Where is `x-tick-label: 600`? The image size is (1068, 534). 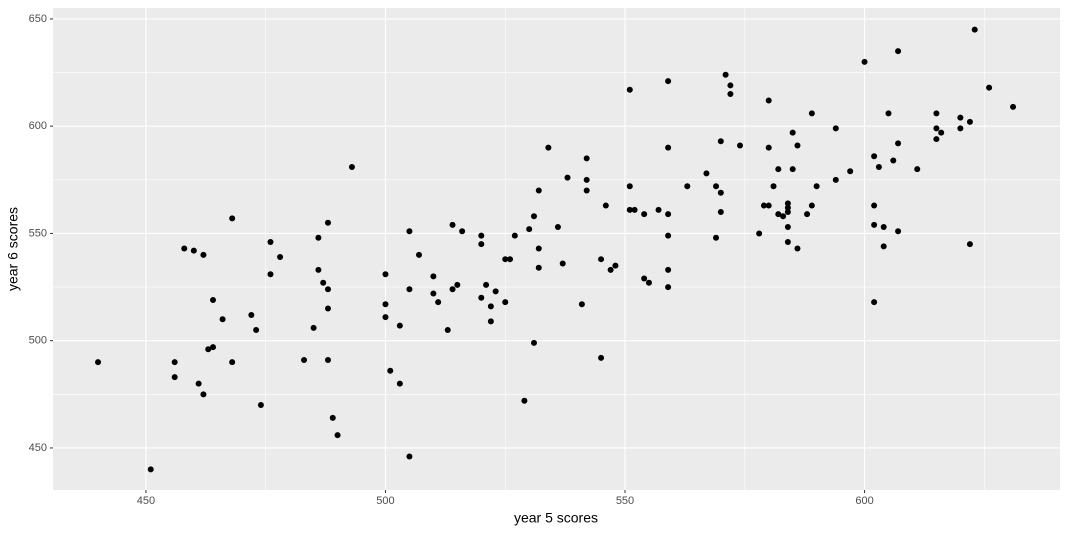 x-tick-label: 600 is located at coordinates (864, 501).